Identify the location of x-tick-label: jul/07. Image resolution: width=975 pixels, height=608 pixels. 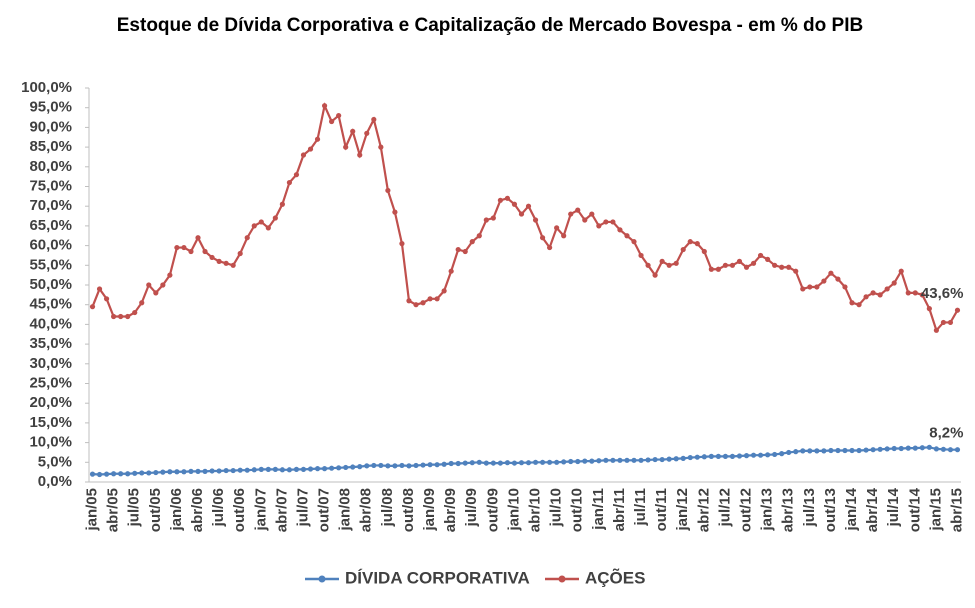
(302, 507).